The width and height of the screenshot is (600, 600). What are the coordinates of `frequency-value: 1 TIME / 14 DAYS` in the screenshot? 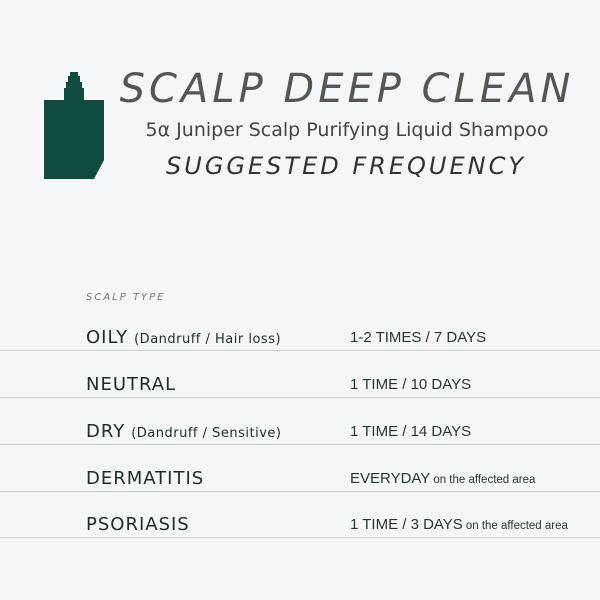 It's located at (411, 431).